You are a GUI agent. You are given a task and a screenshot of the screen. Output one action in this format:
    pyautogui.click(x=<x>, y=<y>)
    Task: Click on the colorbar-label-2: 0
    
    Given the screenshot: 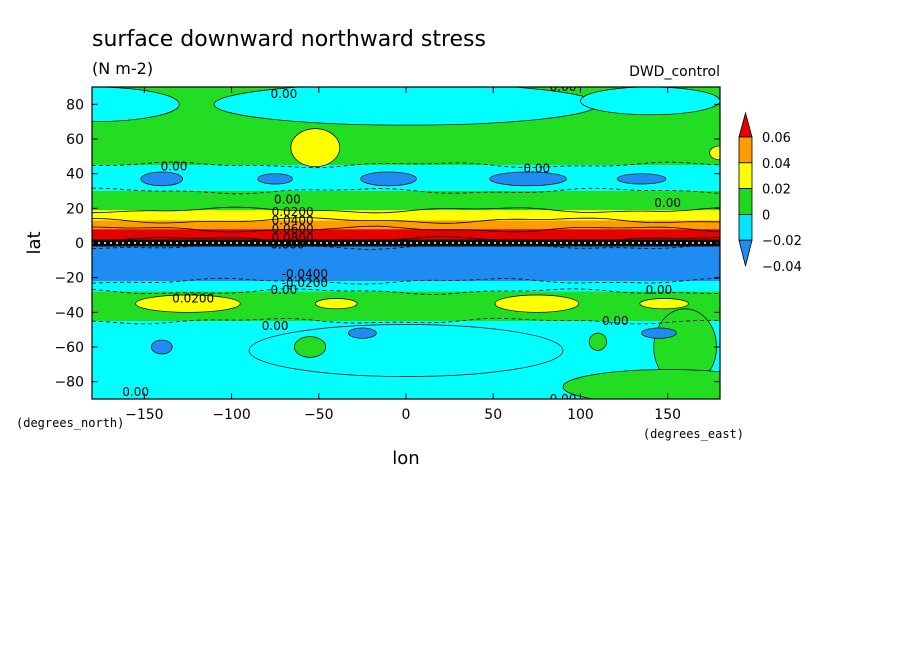 What is the action you would take?
    pyautogui.click(x=766, y=215)
    